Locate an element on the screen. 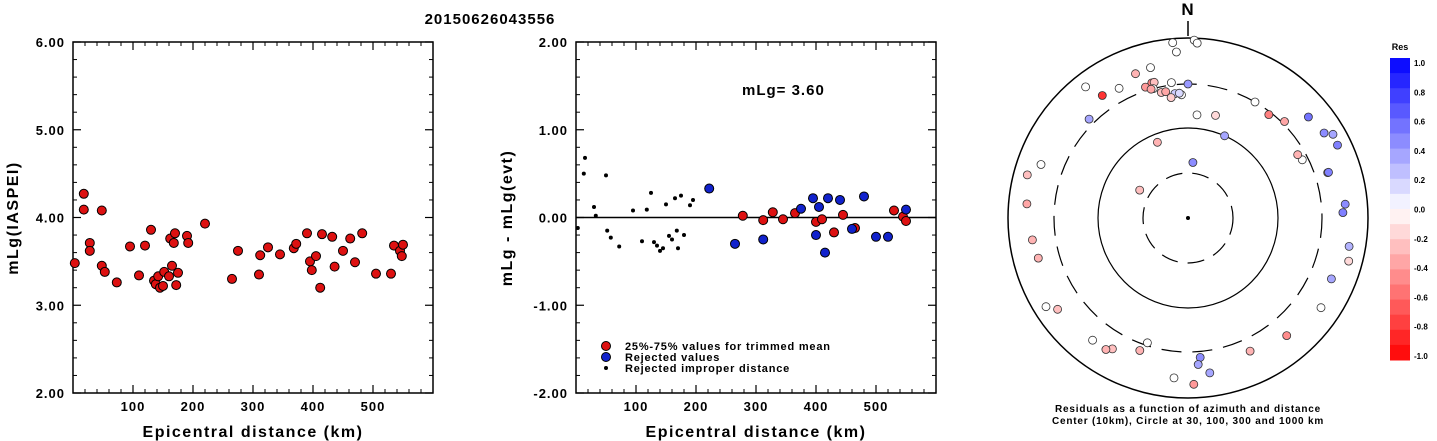 Image resolution: width=1437 pixels, height=441 pixels. circle-30km is located at coordinates (1188, 218).